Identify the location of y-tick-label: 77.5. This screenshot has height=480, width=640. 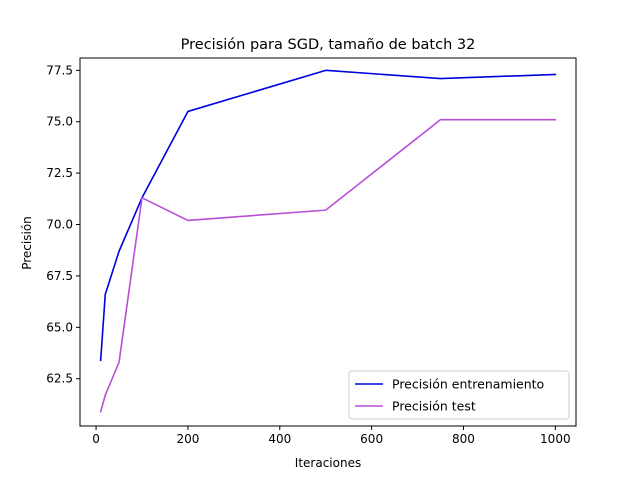
(59, 70).